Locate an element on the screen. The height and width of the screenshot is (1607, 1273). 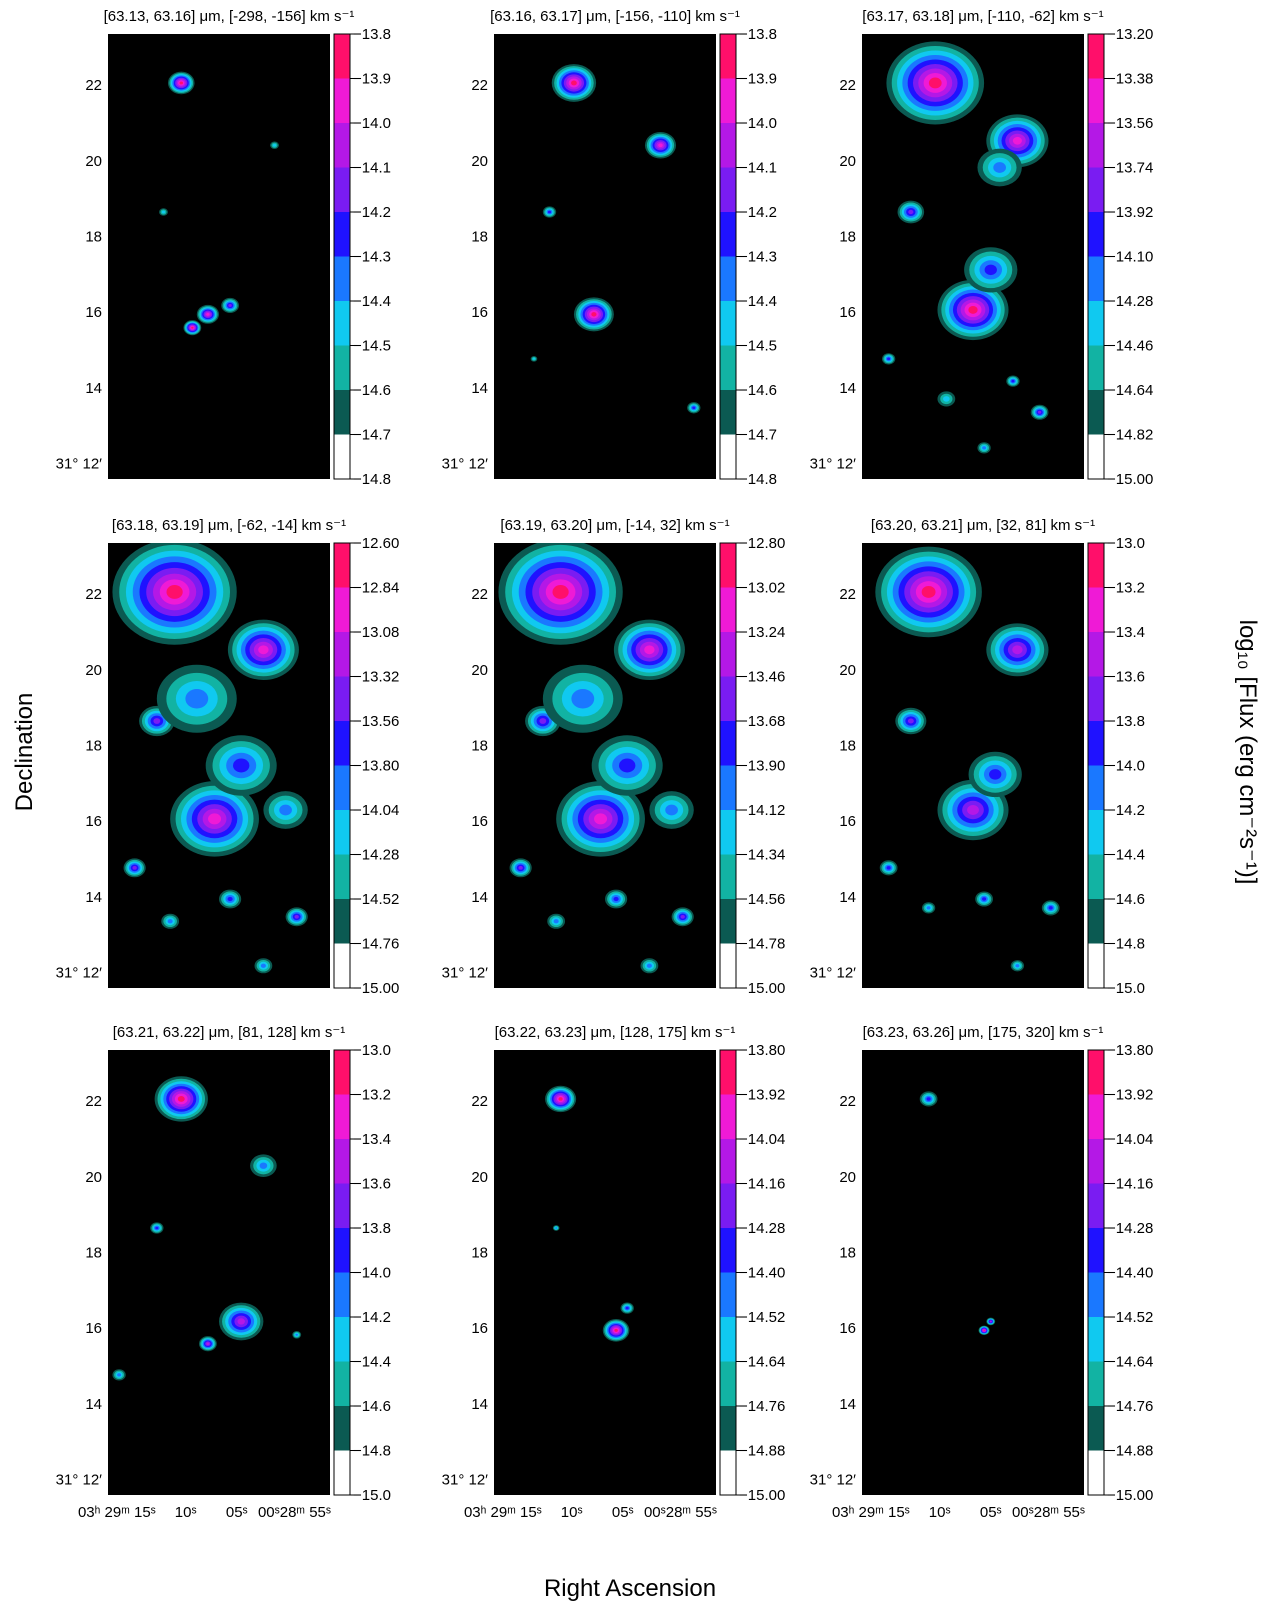
panel-title: [63.23, 63.26] μm, [175, 320] km s⁻¹ is located at coordinates (983, 1032).